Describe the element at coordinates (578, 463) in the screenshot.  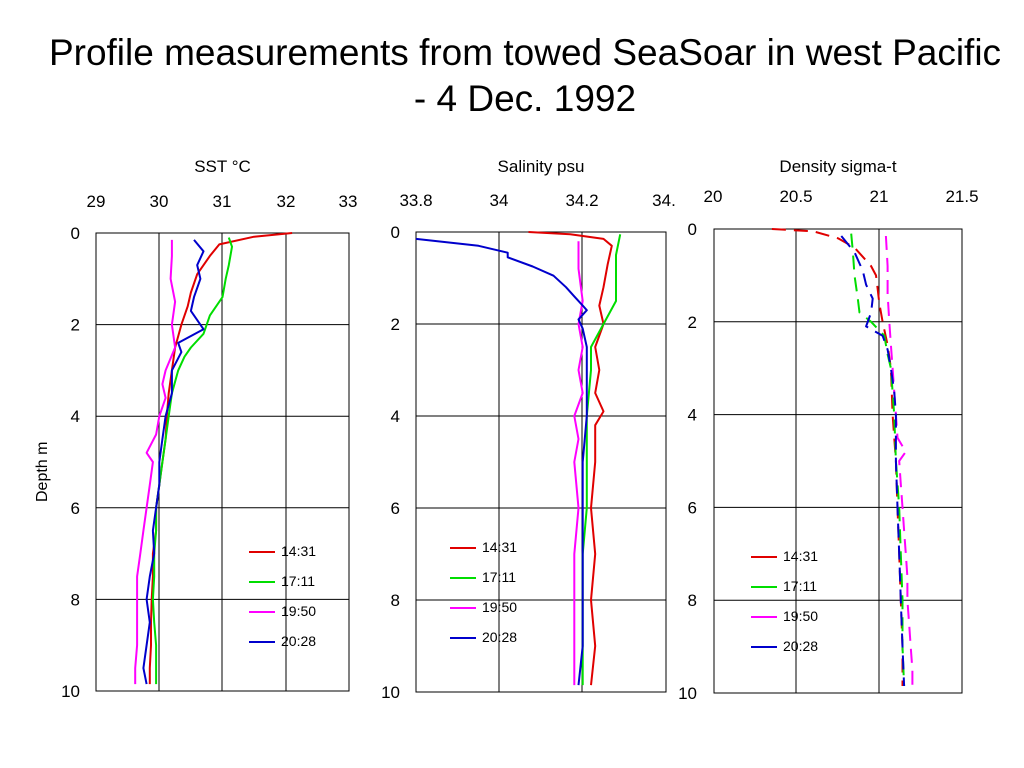
I see `salinity-series-1950` at that location.